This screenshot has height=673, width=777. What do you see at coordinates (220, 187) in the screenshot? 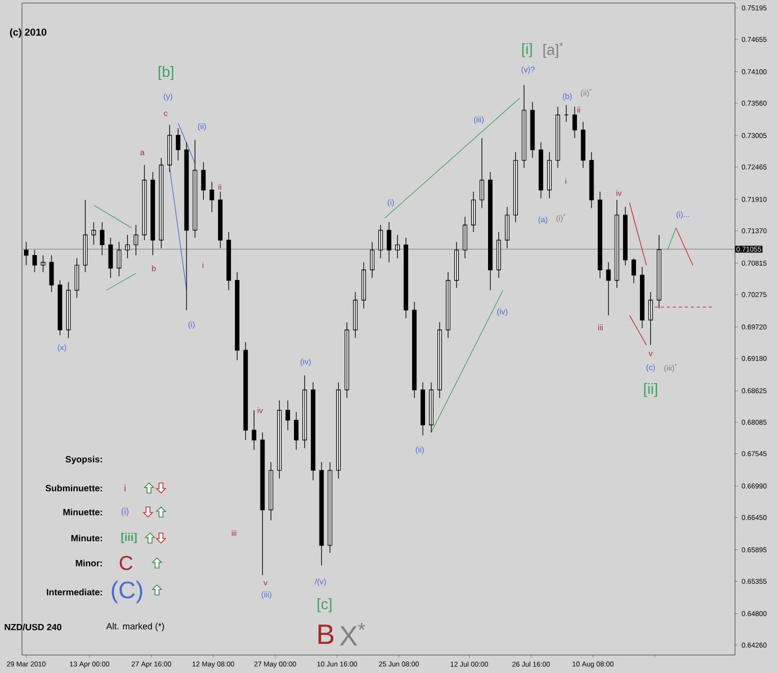
I see `annotation: ii` at bounding box center [220, 187].